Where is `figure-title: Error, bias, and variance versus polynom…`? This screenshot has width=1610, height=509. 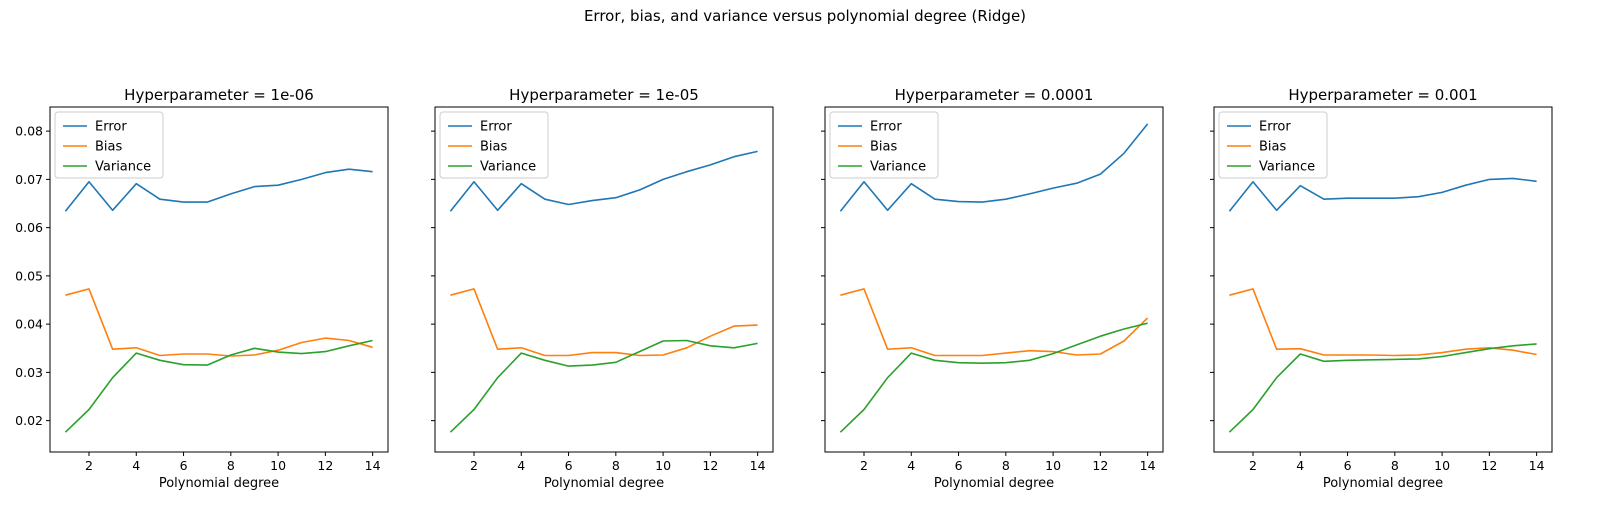
figure-title: Error, bias, and variance versus polynom… is located at coordinates (805, 16).